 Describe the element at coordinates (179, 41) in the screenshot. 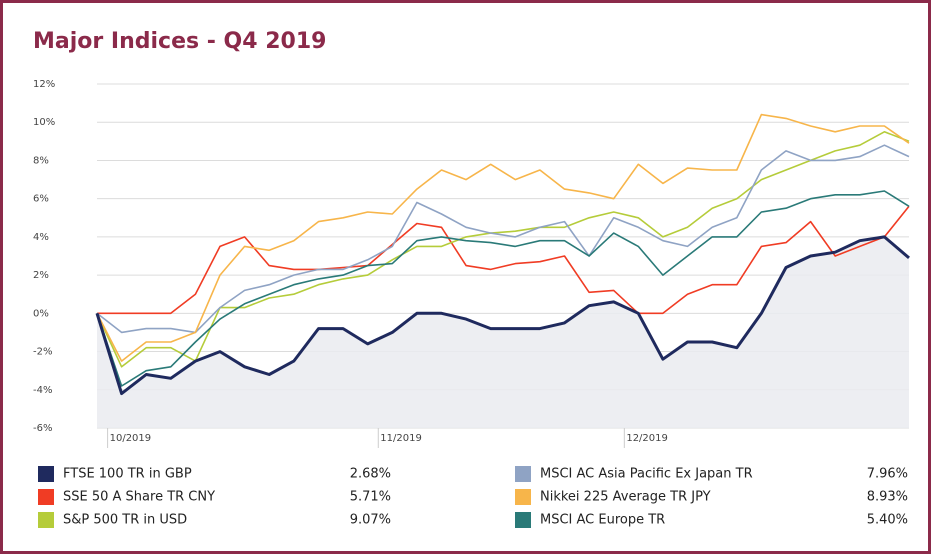

I see `chart-title: Major Indices - Q4 2019` at that location.